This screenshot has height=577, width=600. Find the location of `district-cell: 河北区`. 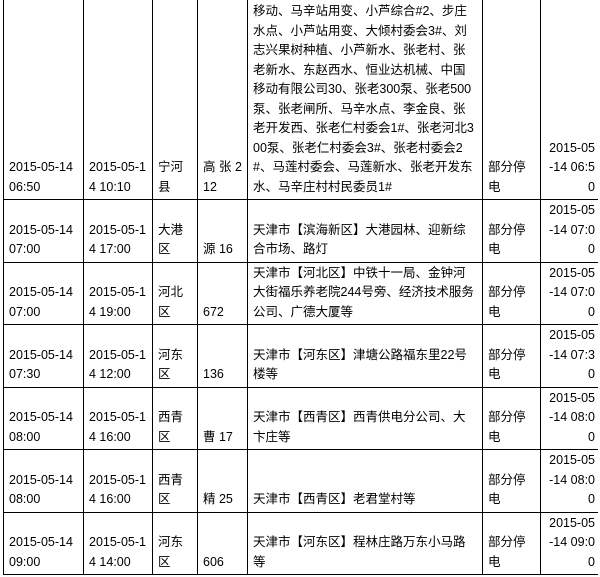

district-cell: 河北区 is located at coordinates (175, 293).